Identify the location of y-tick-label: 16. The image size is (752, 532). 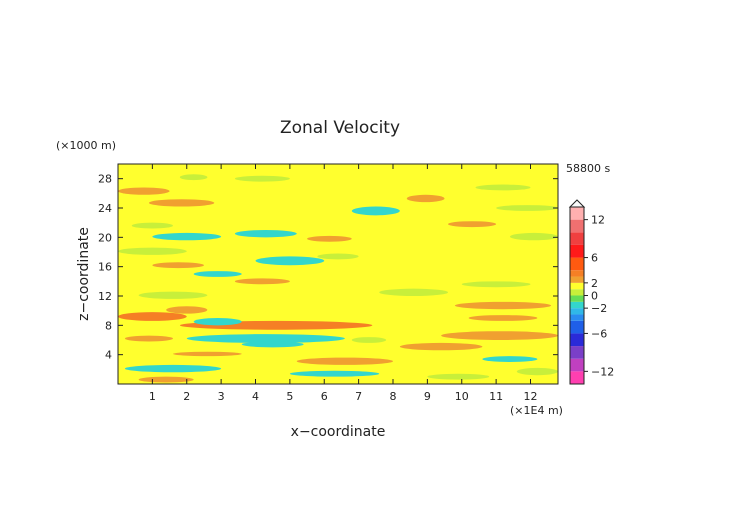
(105, 267).